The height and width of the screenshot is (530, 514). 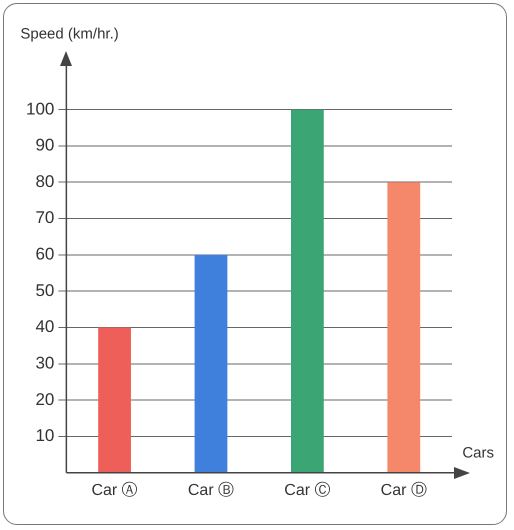 What do you see at coordinates (44, 399) in the screenshot?
I see `y-tick-label: 20` at bounding box center [44, 399].